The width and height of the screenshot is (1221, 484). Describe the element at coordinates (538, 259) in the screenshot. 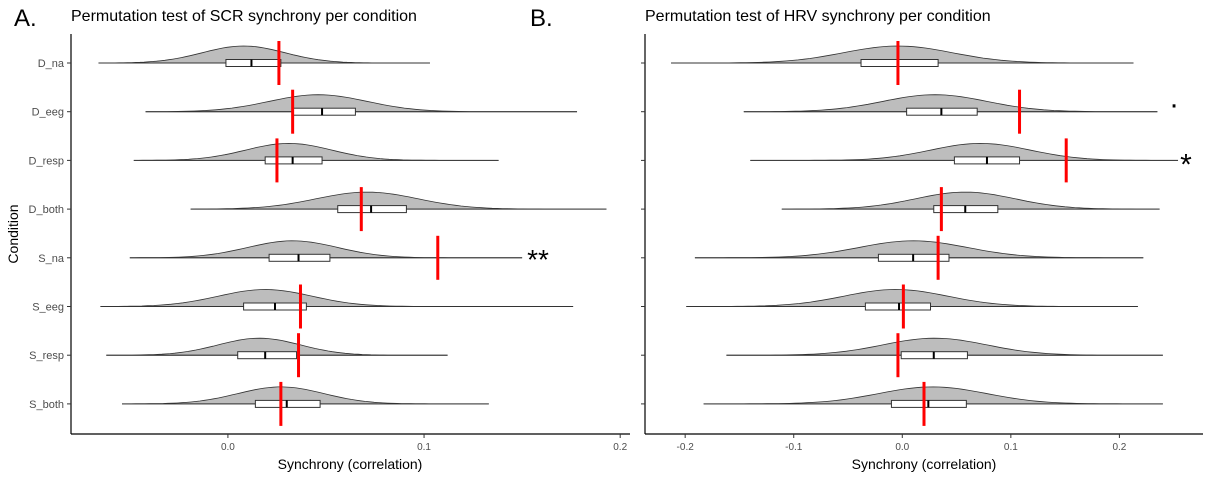

I see `significance-label: **` at that location.